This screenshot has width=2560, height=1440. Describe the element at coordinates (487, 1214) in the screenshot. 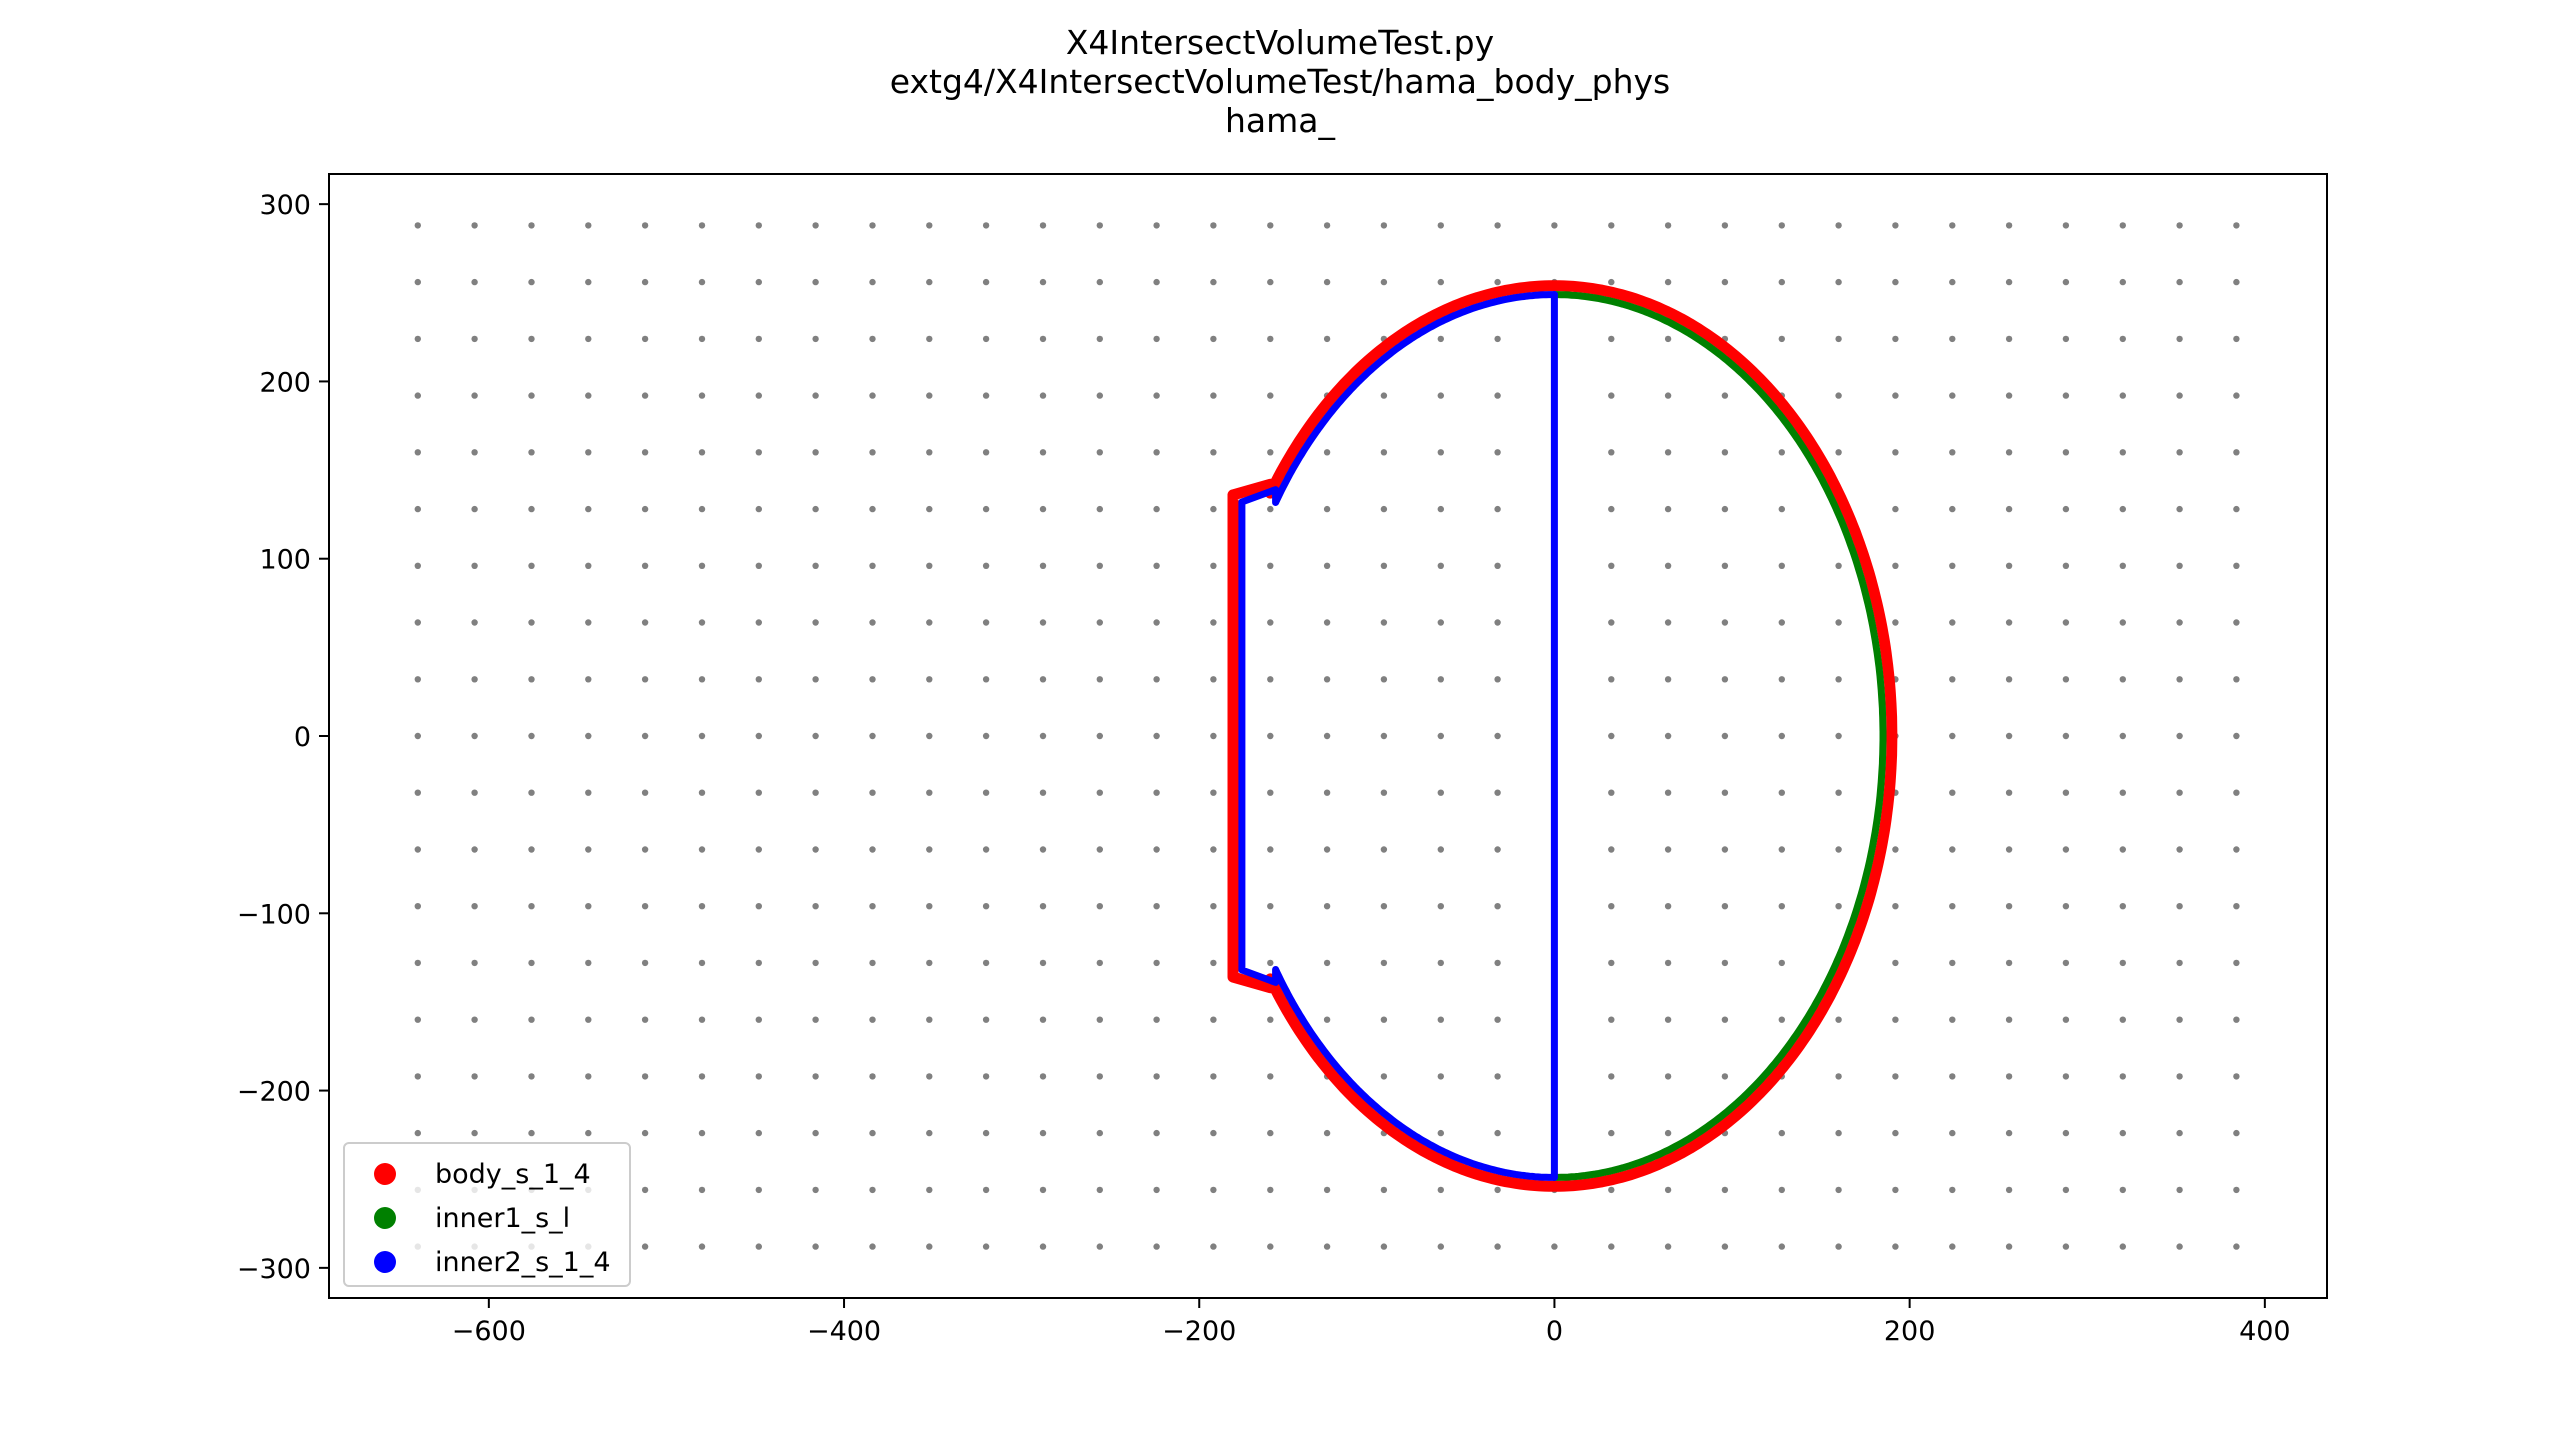

I see `legend: body_s_1_4 inner1_s_l inner2_s_1_4` at that location.